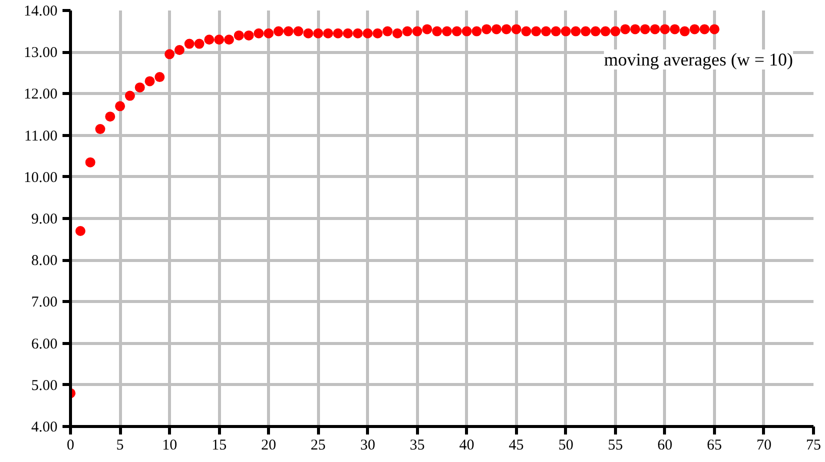 This screenshot has width=825, height=462. I want to click on y-tick-label: 14.00, so click(41, 12).